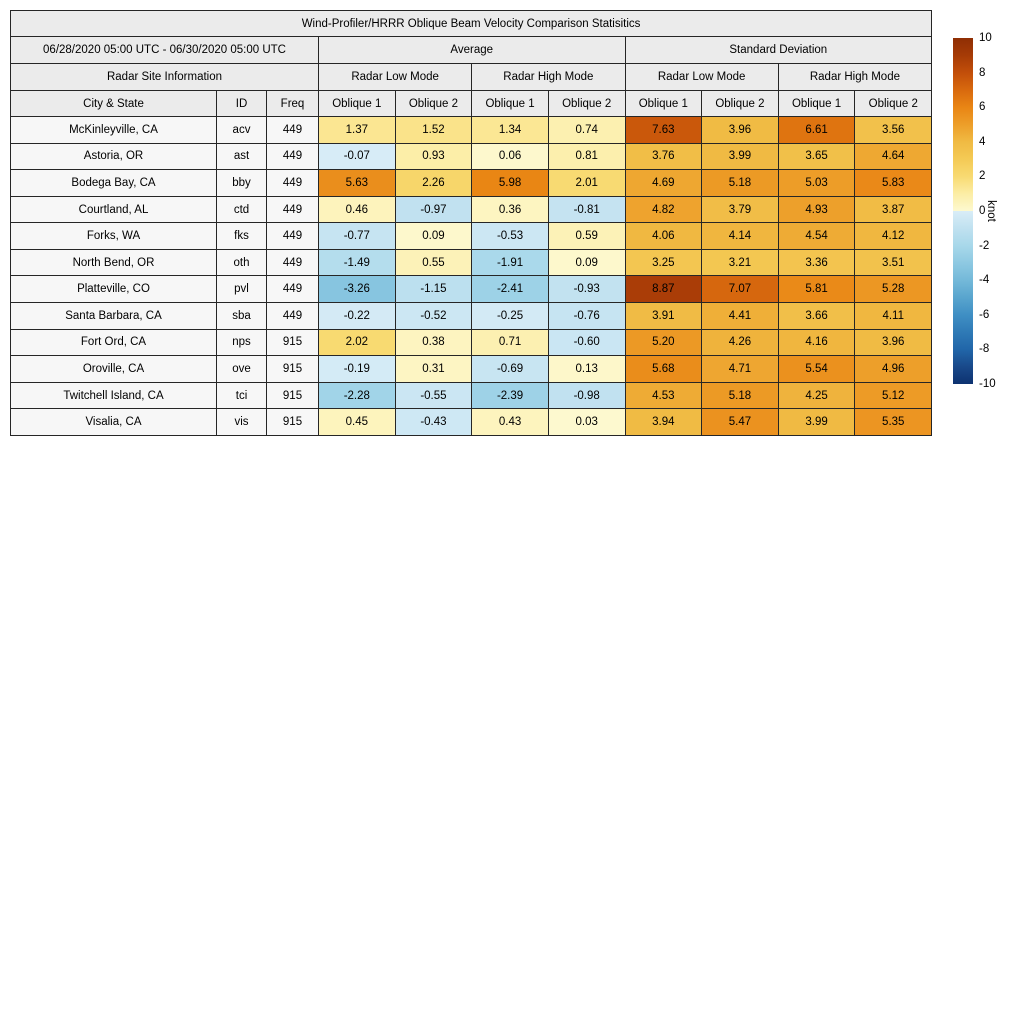 The width and height of the screenshot is (1024, 1024). What do you see at coordinates (991, 211) in the screenshot?
I see `colorbar-unit-label: knot` at bounding box center [991, 211].